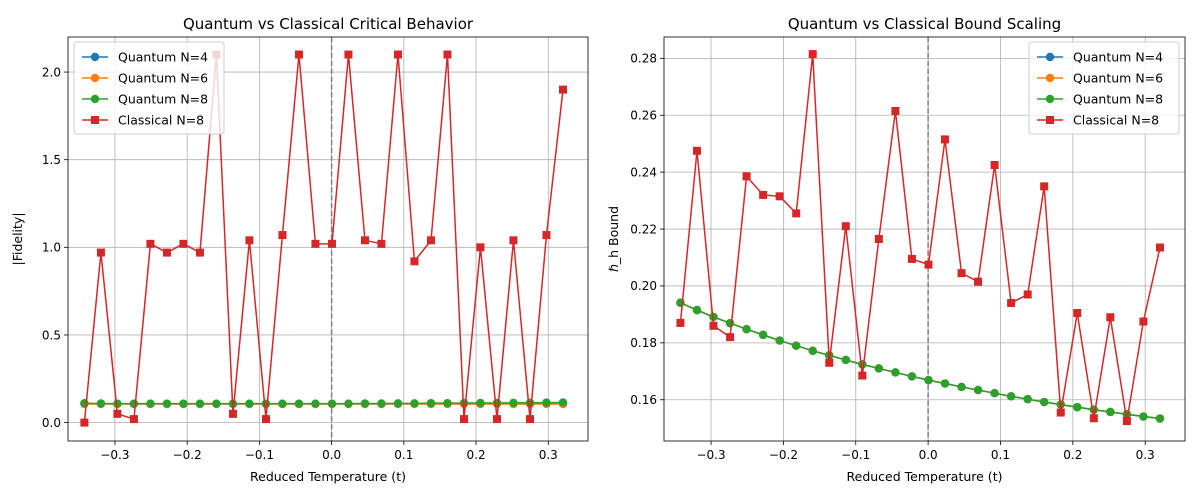 Image resolution: width=1200 pixels, height=504 pixels. I want to click on legend-item: Quantum N=8, so click(1100, 99).